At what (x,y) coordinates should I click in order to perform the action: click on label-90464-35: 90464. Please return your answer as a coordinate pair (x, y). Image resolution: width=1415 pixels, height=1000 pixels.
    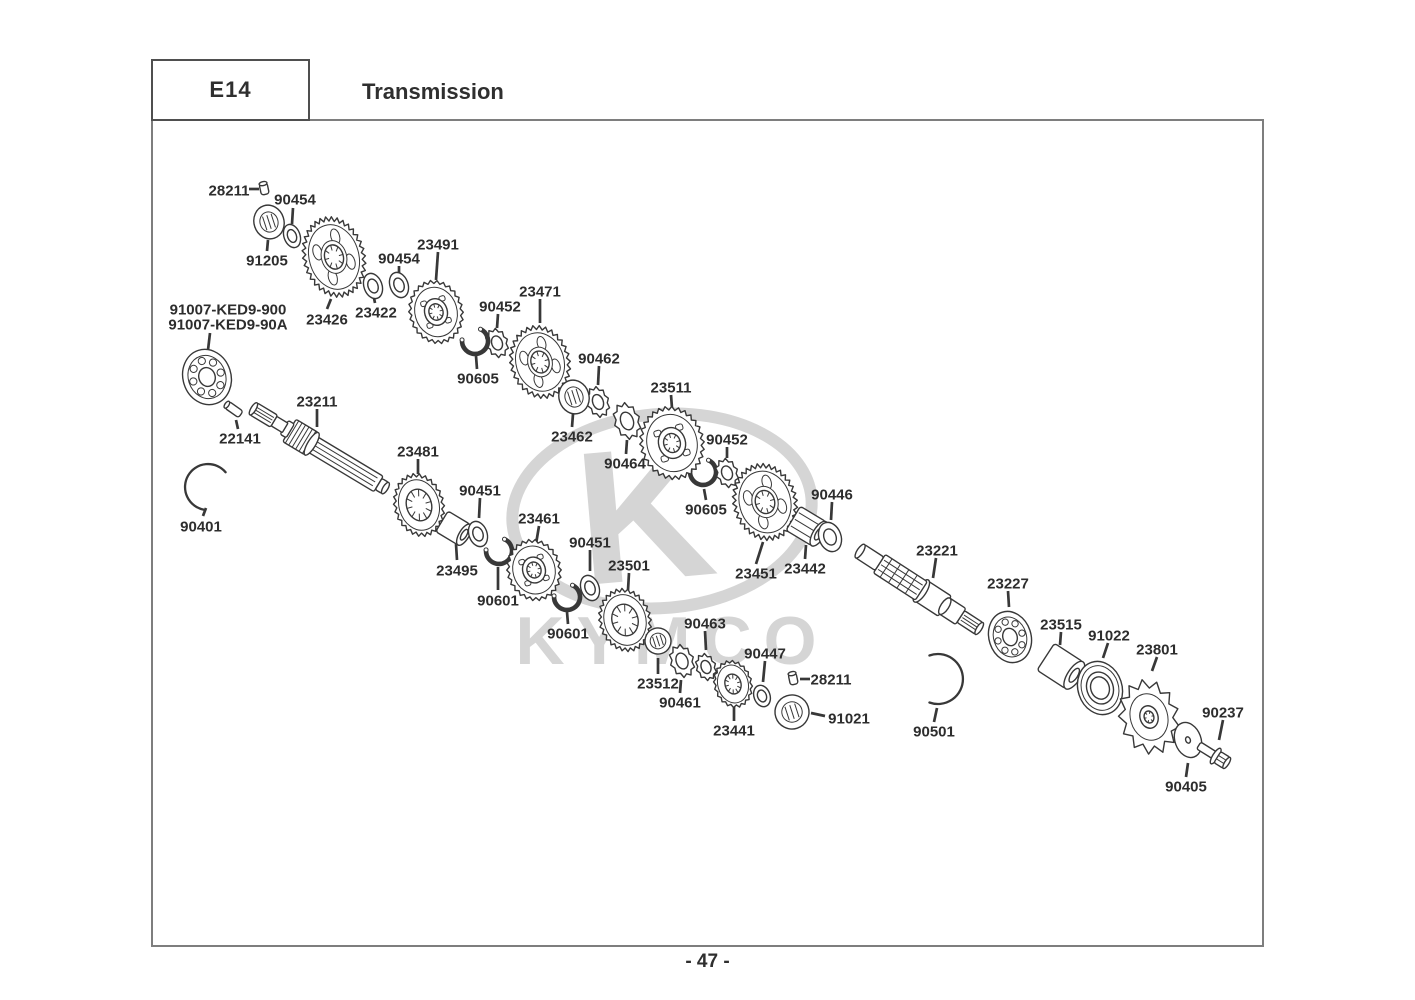
    Looking at the image, I should click on (625, 463).